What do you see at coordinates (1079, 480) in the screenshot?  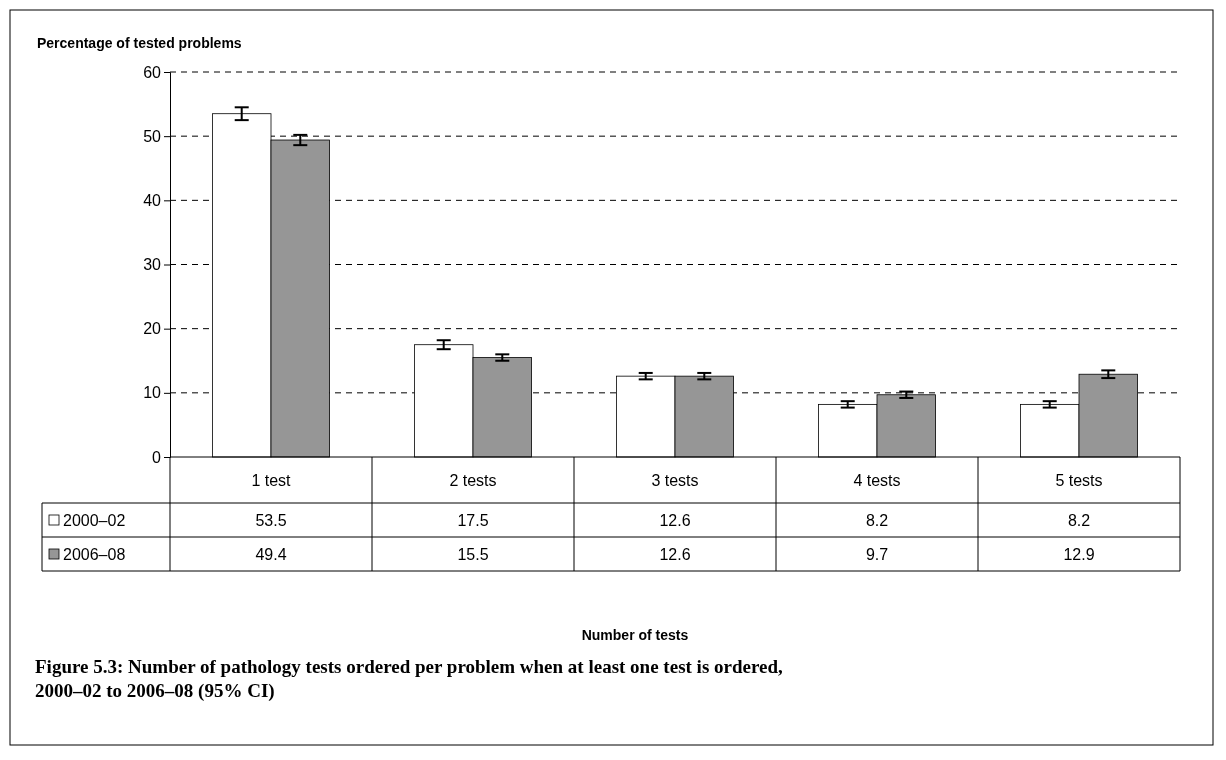 I see `x-tick-label: 5 tests` at bounding box center [1079, 480].